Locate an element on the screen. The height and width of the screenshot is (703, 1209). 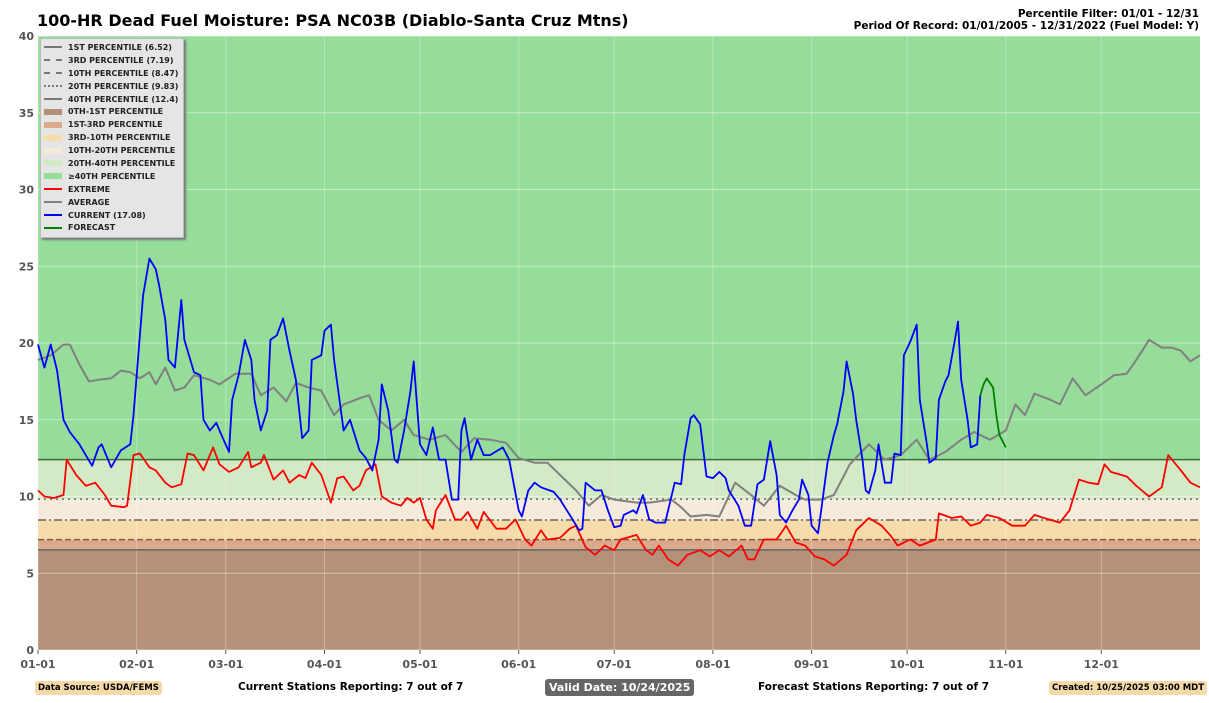
legend-item-percentile: 10TH PERCENTILE (8.47) is located at coordinates (112, 73).